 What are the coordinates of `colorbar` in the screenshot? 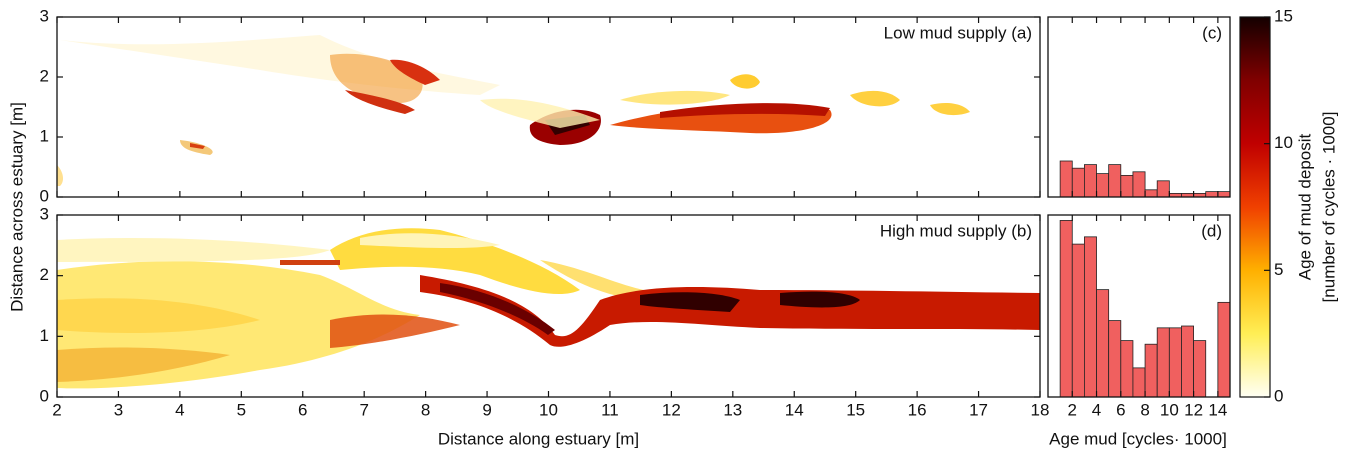 It's located at (1255, 207).